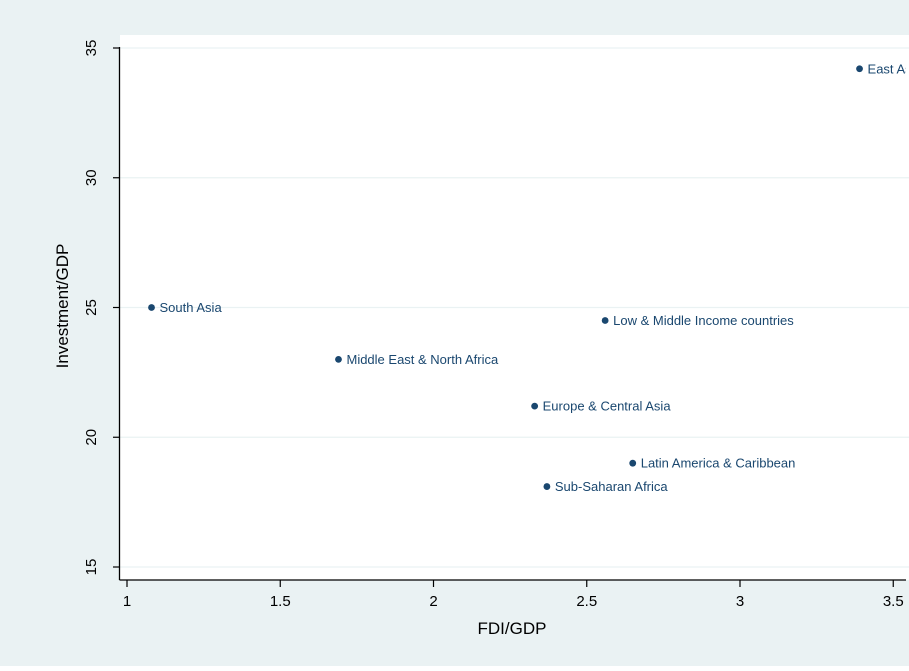 Image resolution: width=909 pixels, height=671 pixels. What do you see at coordinates (893, 601) in the screenshot?
I see `x-tick-label: 3.5` at bounding box center [893, 601].